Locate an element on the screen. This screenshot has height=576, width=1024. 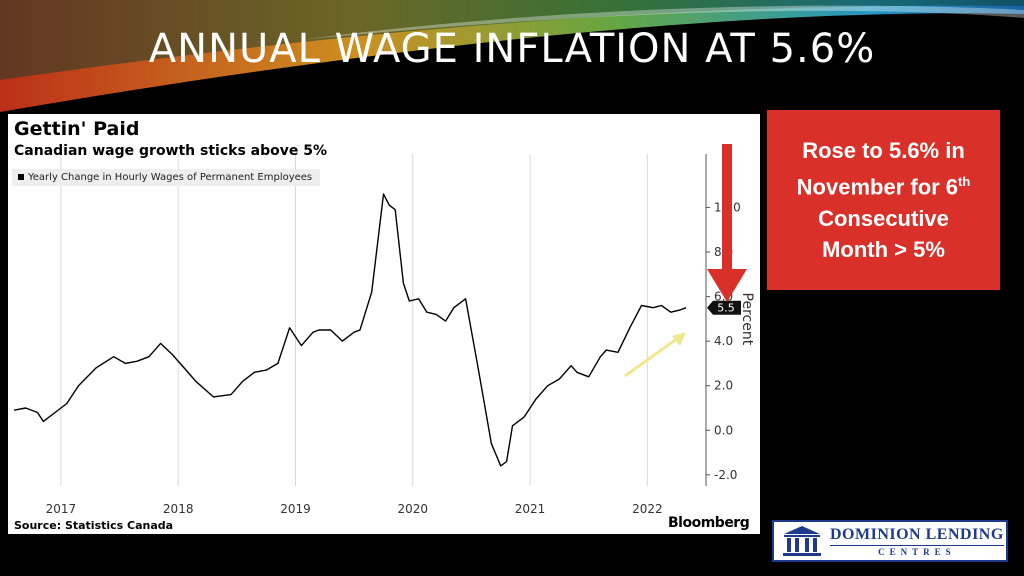
last-value-tag is located at coordinates (724, 307).